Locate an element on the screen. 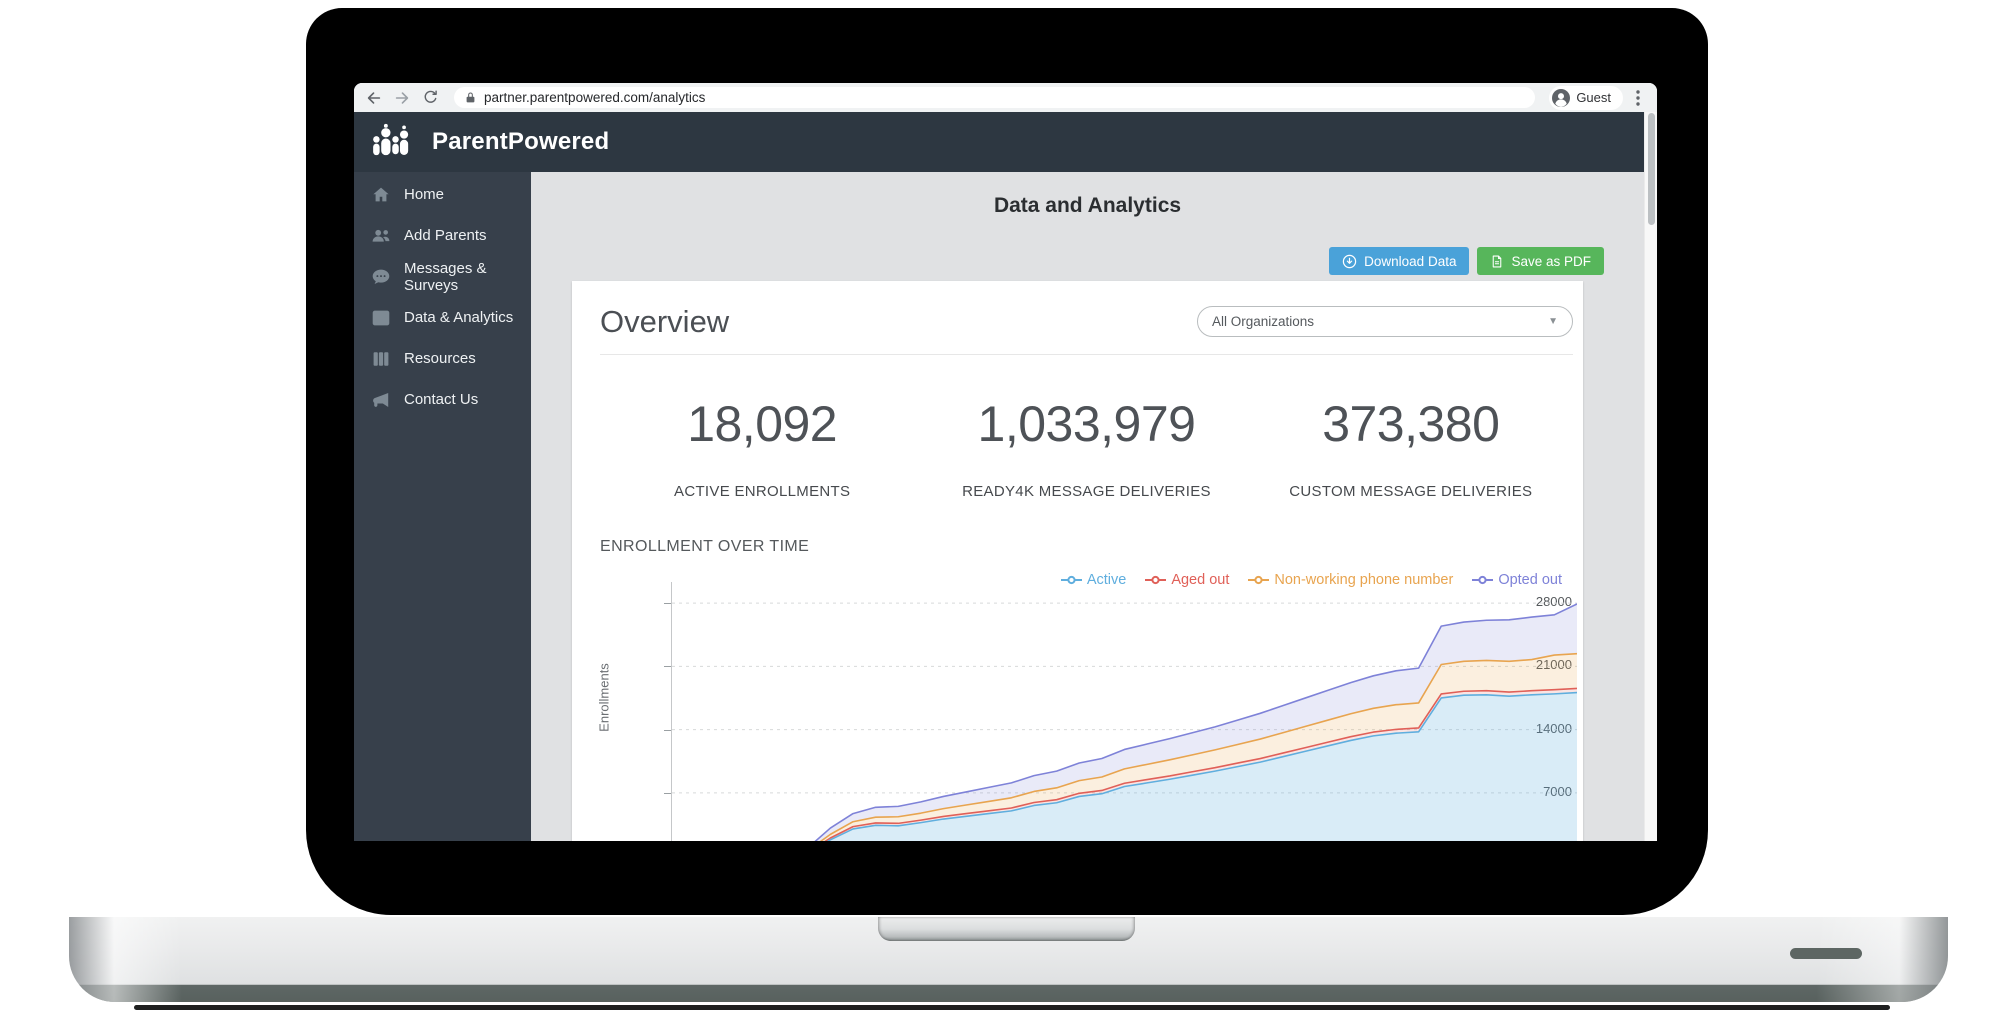 This screenshot has height=1013, width=1999. series-line-non-working-phone-number is located at coordinates (1198, 746).